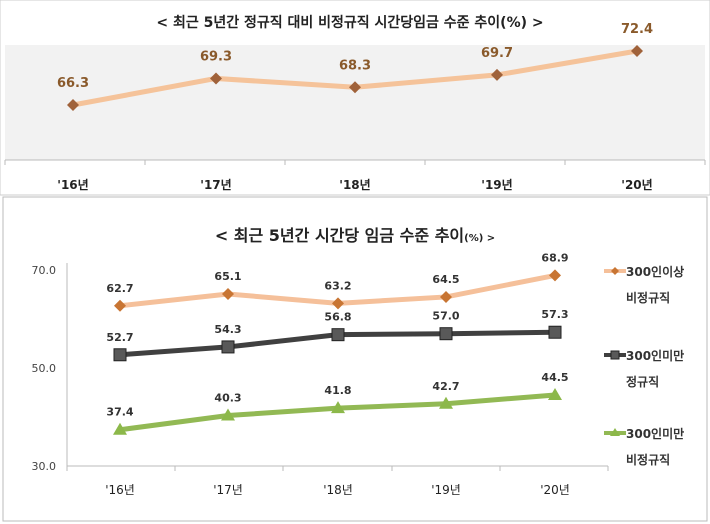  Describe the element at coordinates (227, 398) in the screenshot. I see `data-label: 40.3` at that location.